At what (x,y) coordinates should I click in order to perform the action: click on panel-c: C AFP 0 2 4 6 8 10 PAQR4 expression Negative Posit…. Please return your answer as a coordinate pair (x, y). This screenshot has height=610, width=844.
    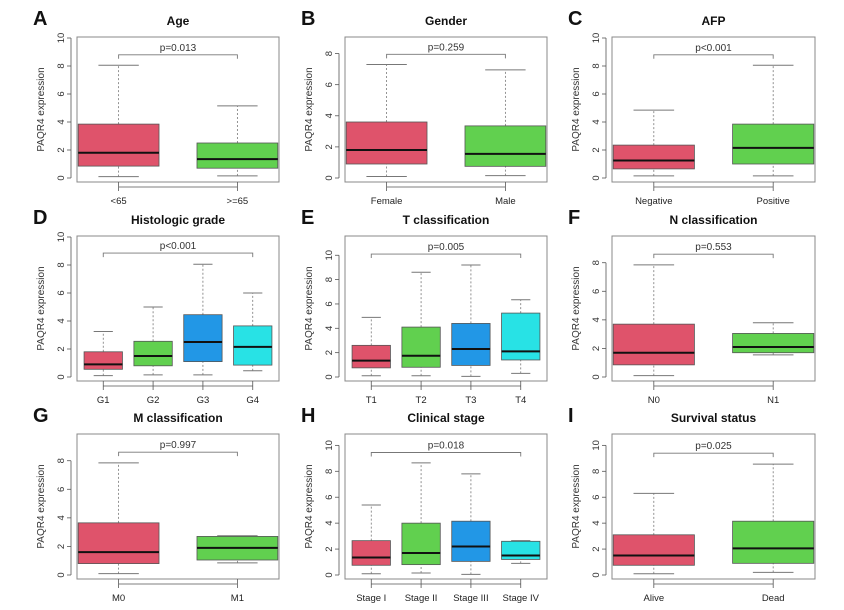
    Looking at the image, I should click on (692, 107).